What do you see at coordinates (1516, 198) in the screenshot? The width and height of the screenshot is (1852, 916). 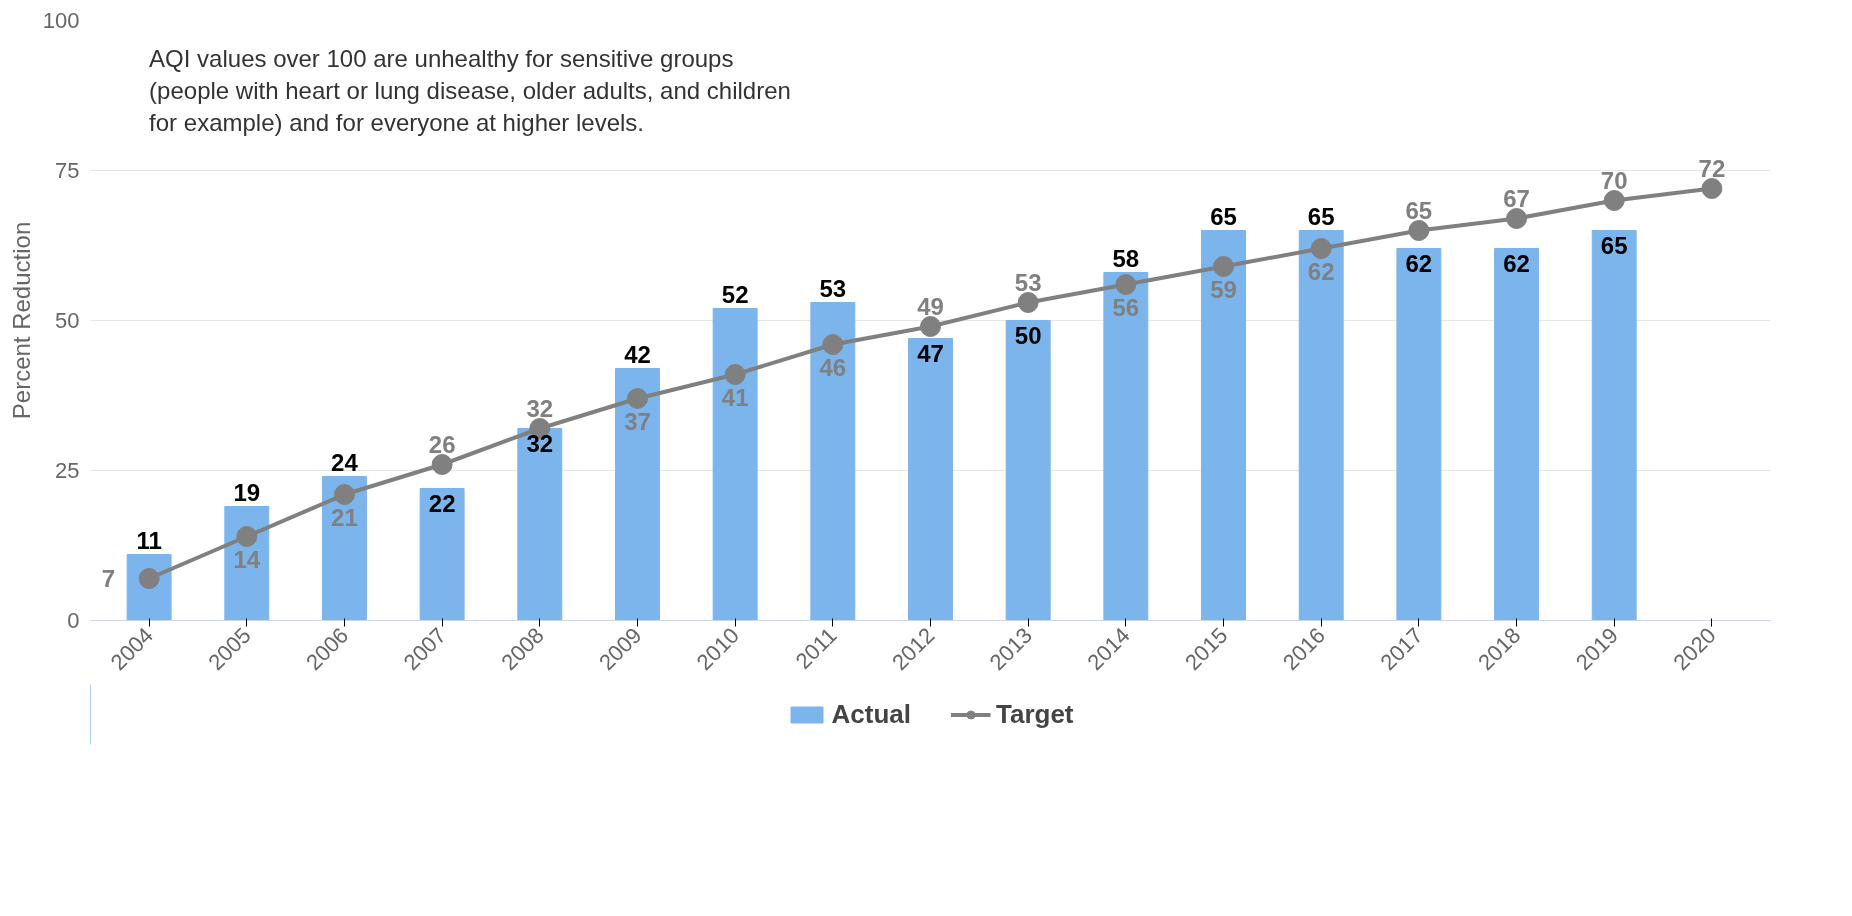 I see `data-label: 67` at bounding box center [1516, 198].